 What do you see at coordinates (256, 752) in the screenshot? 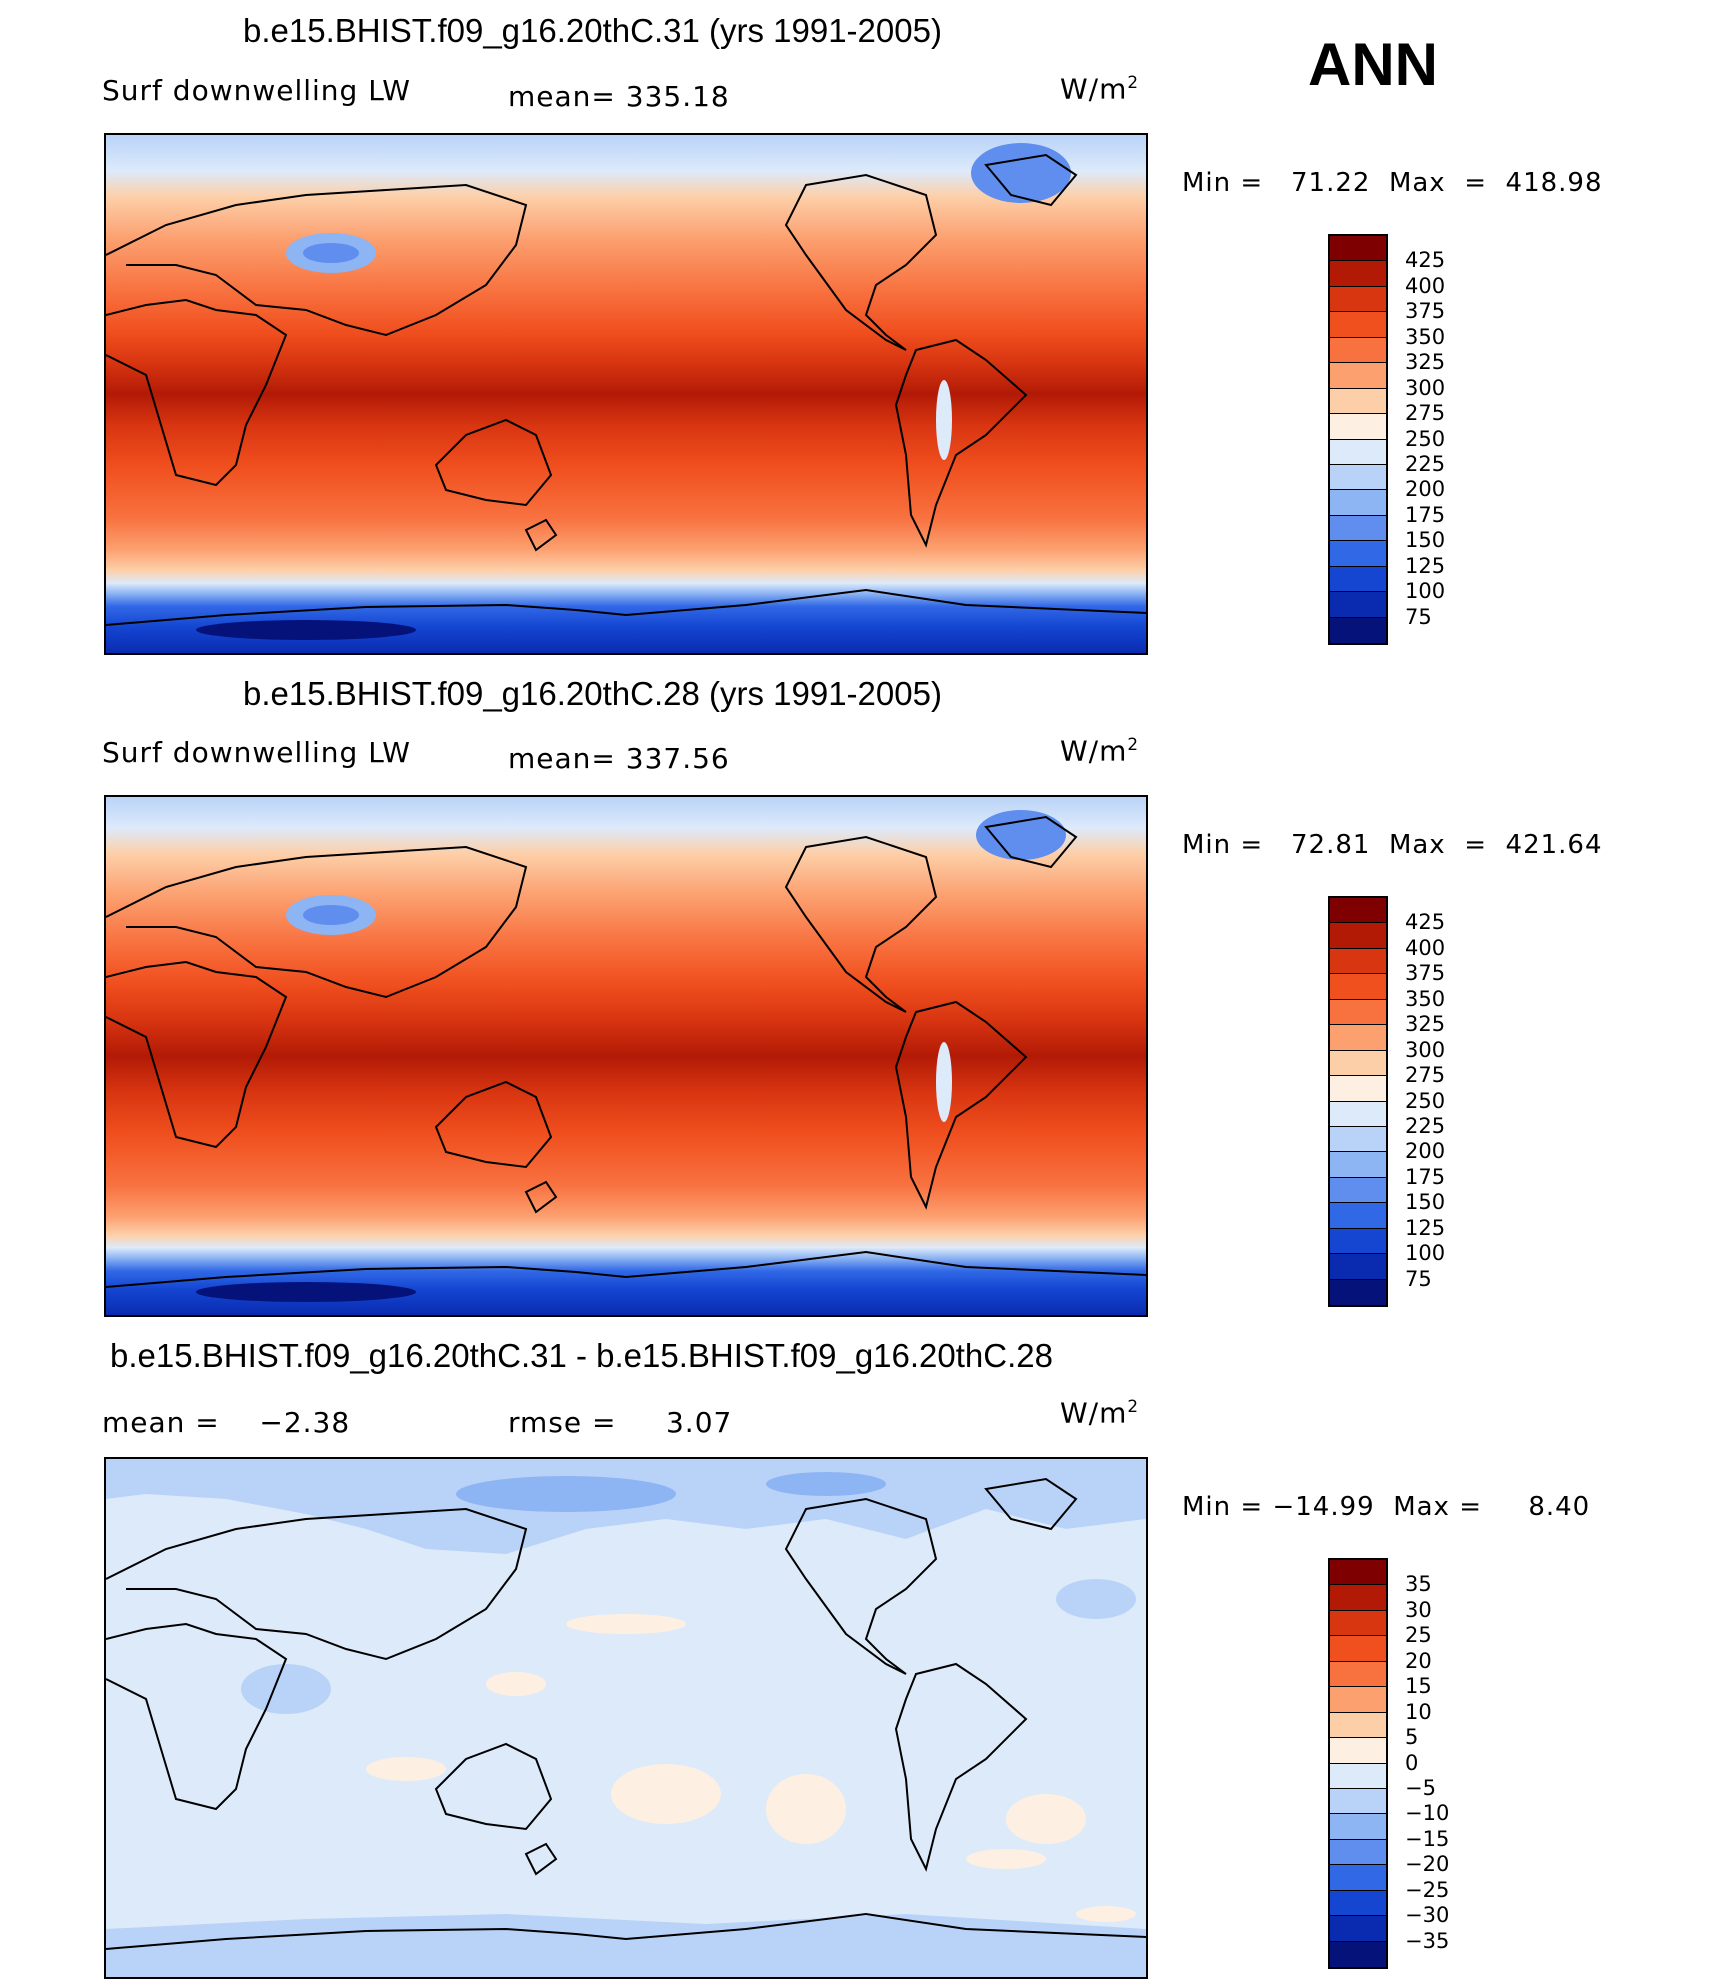
I see `panel-2-variable: Surf downwelling LW` at bounding box center [256, 752].